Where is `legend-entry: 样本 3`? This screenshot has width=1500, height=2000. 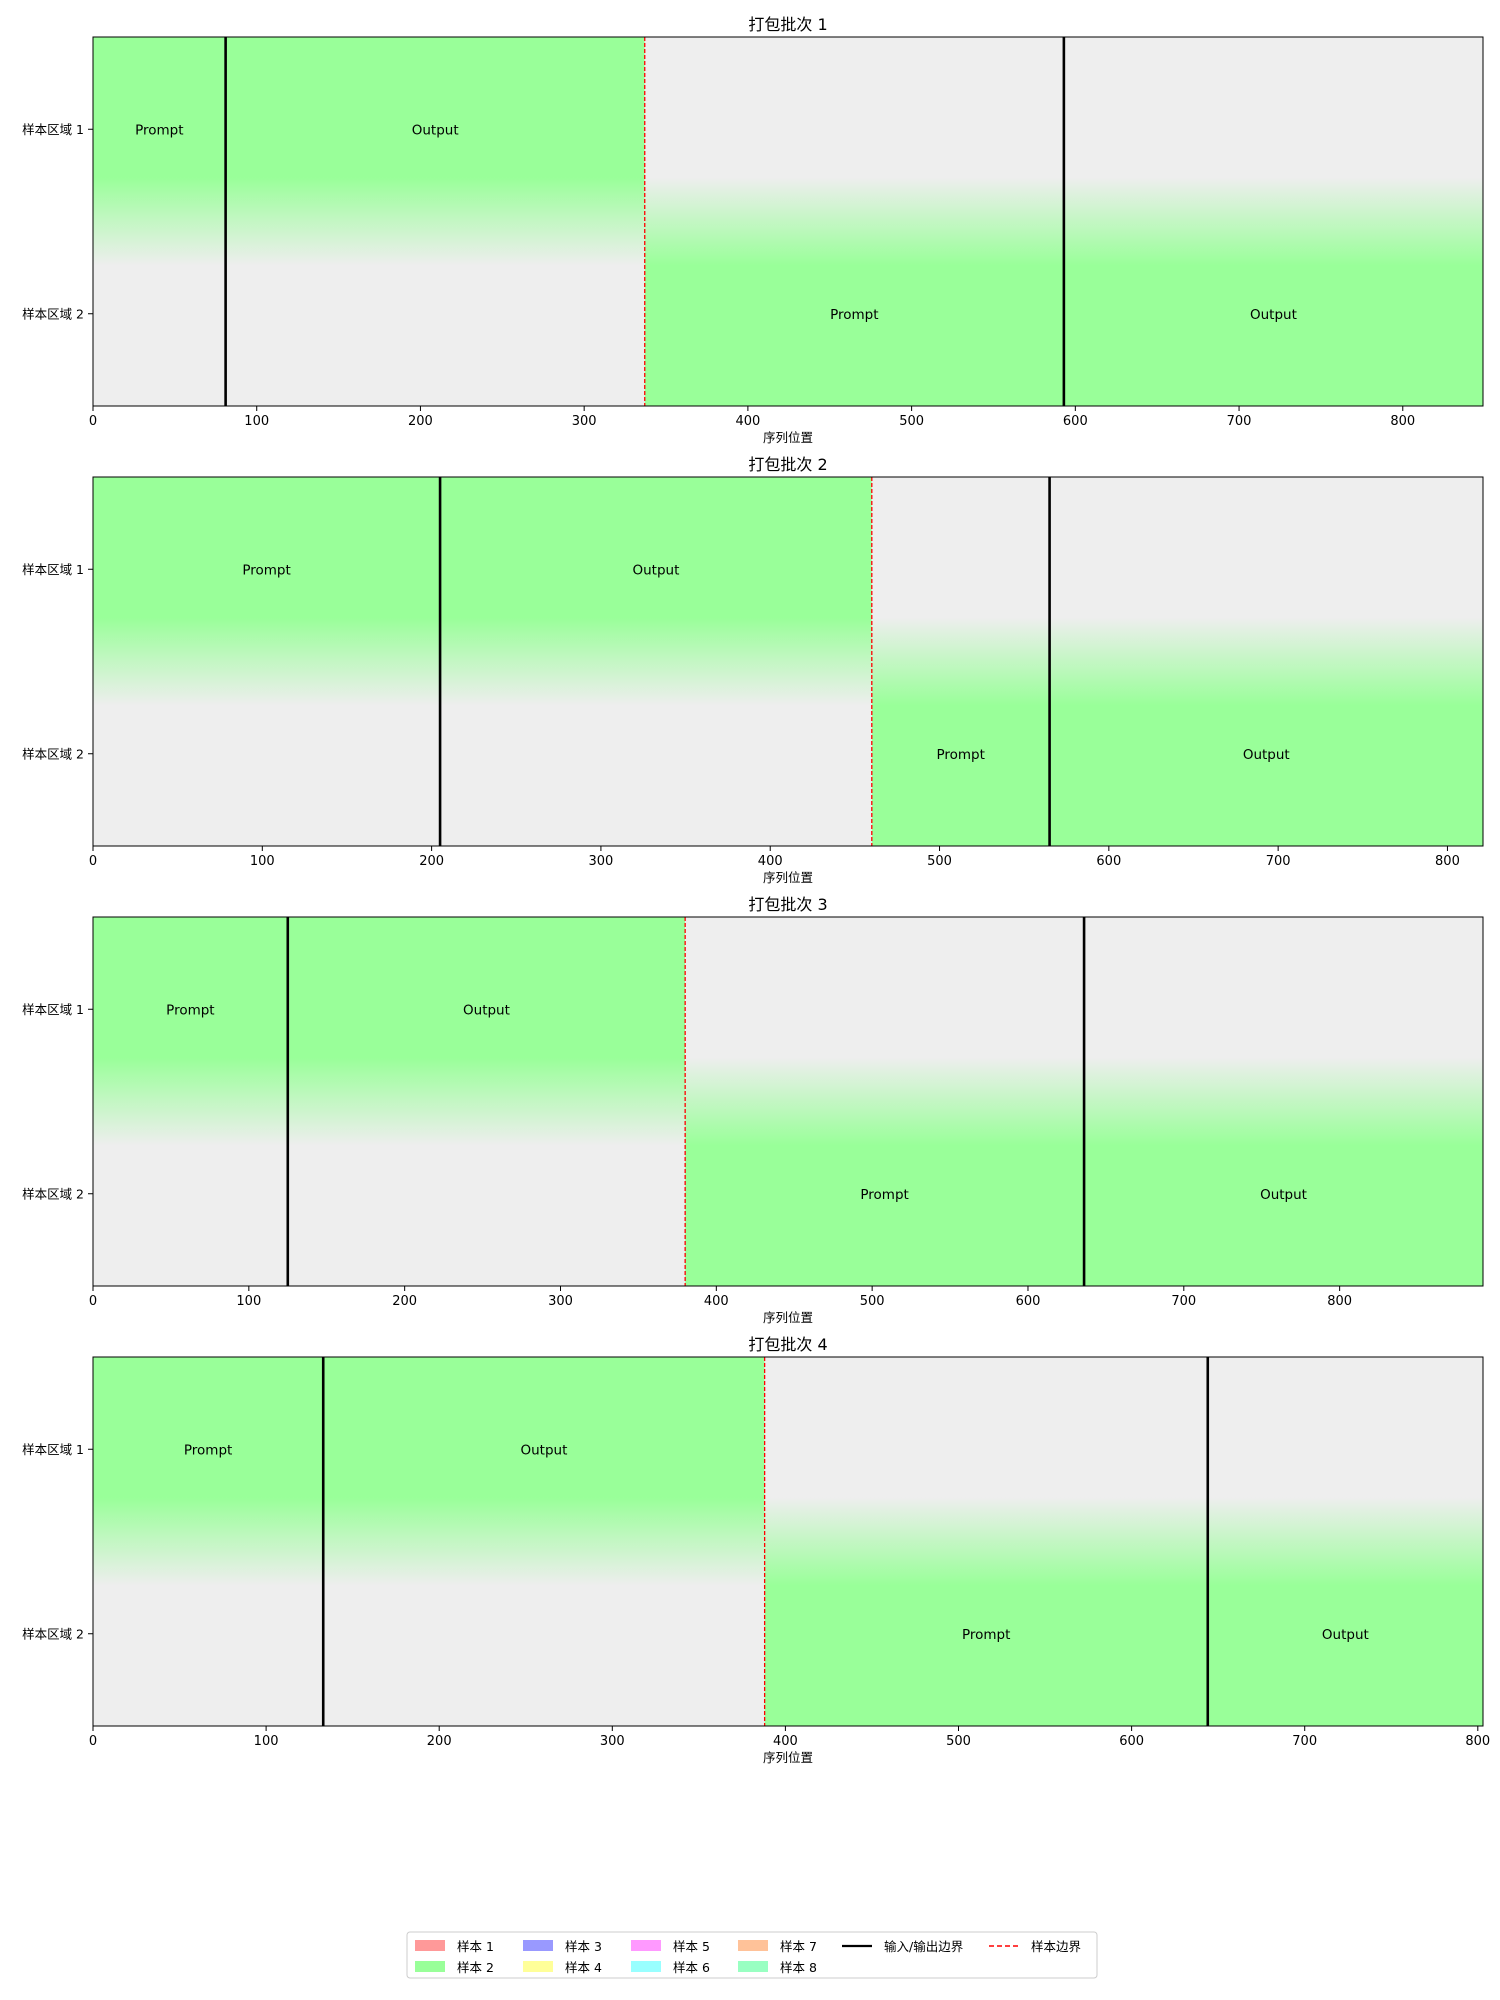 legend-entry: 样本 3 is located at coordinates (562, 1946).